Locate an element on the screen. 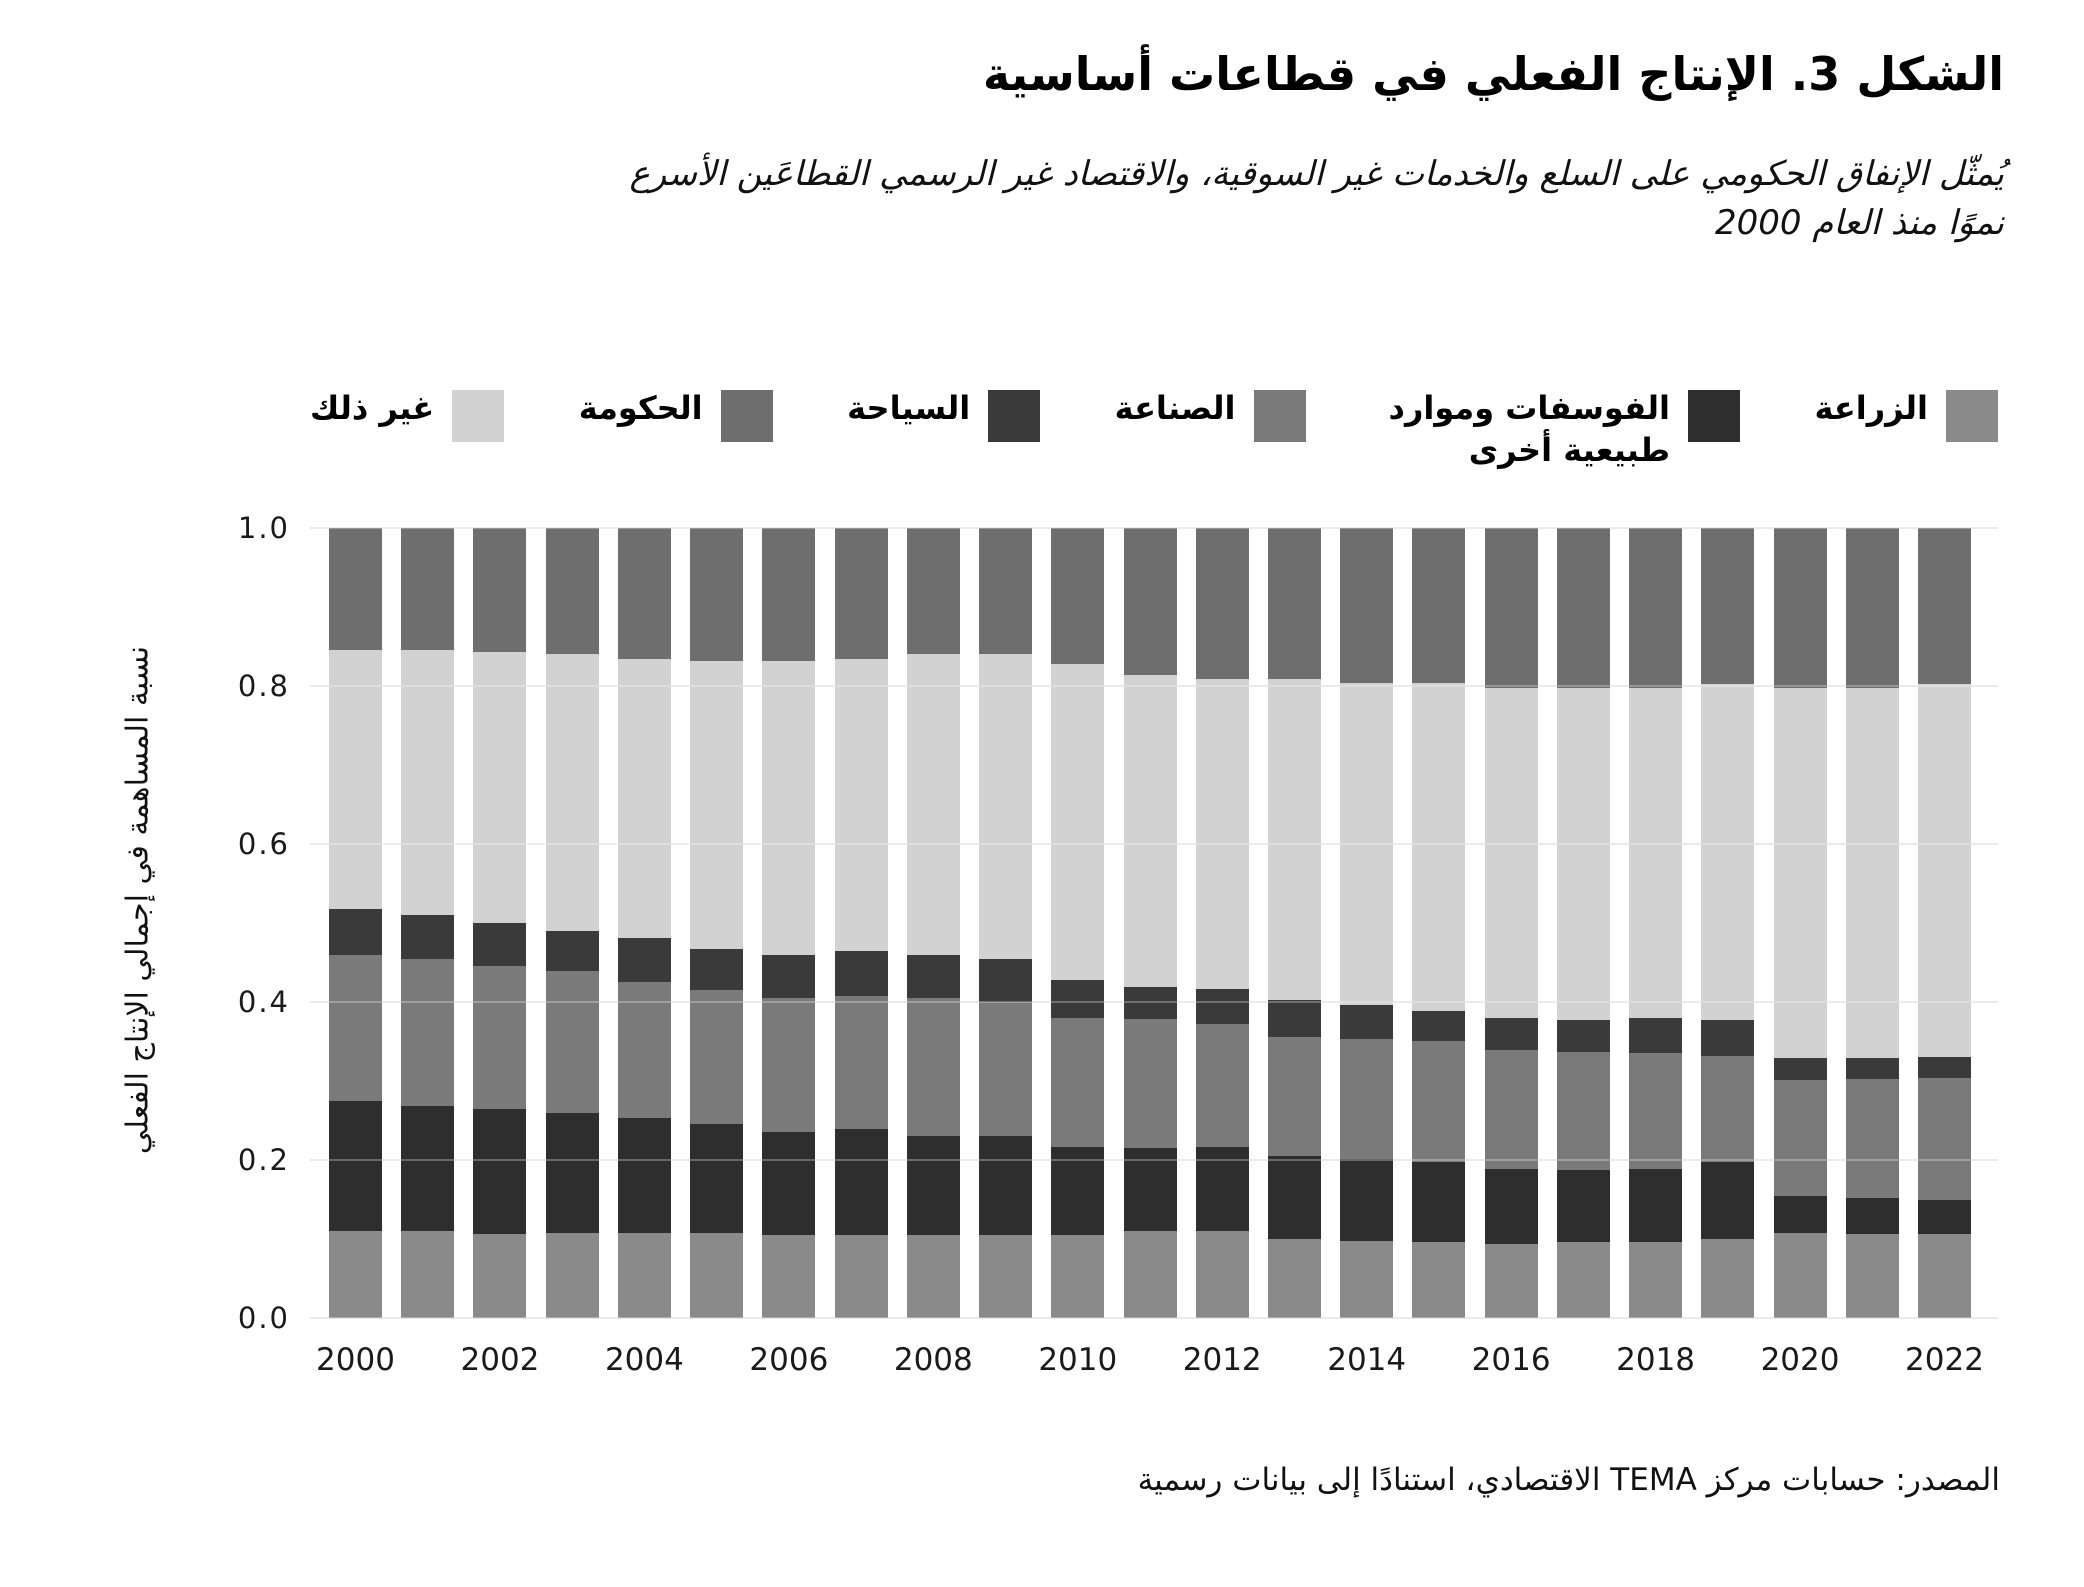 The width and height of the screenshot is (2084, 1587). bar-2005 is located at coordinates (717, 923).